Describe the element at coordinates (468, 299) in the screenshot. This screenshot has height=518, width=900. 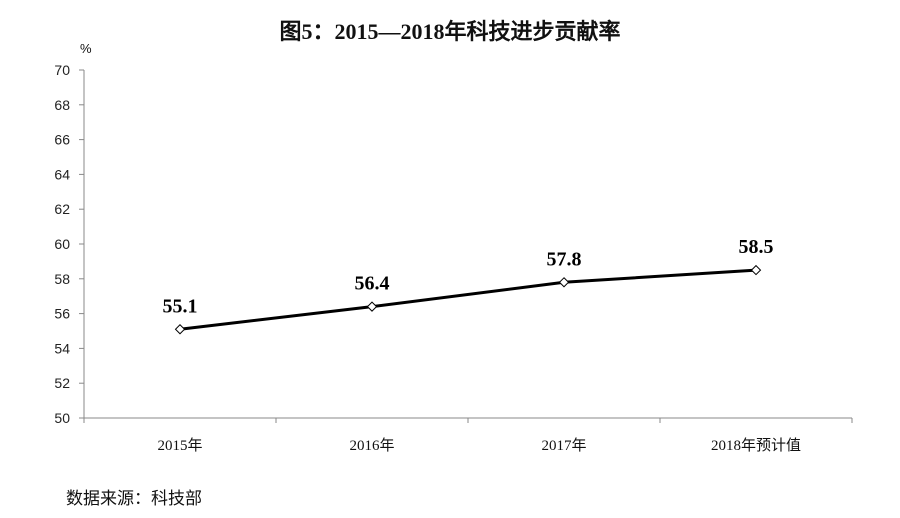
I see `data-line` at that location.